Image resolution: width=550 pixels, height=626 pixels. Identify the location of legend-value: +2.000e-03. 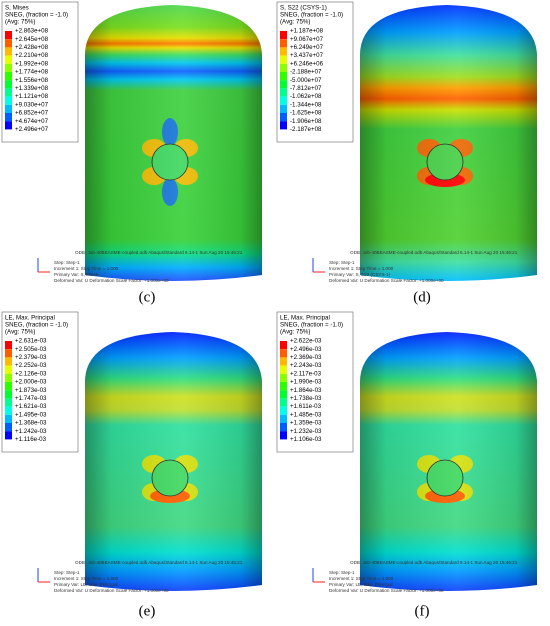
(31, 382).